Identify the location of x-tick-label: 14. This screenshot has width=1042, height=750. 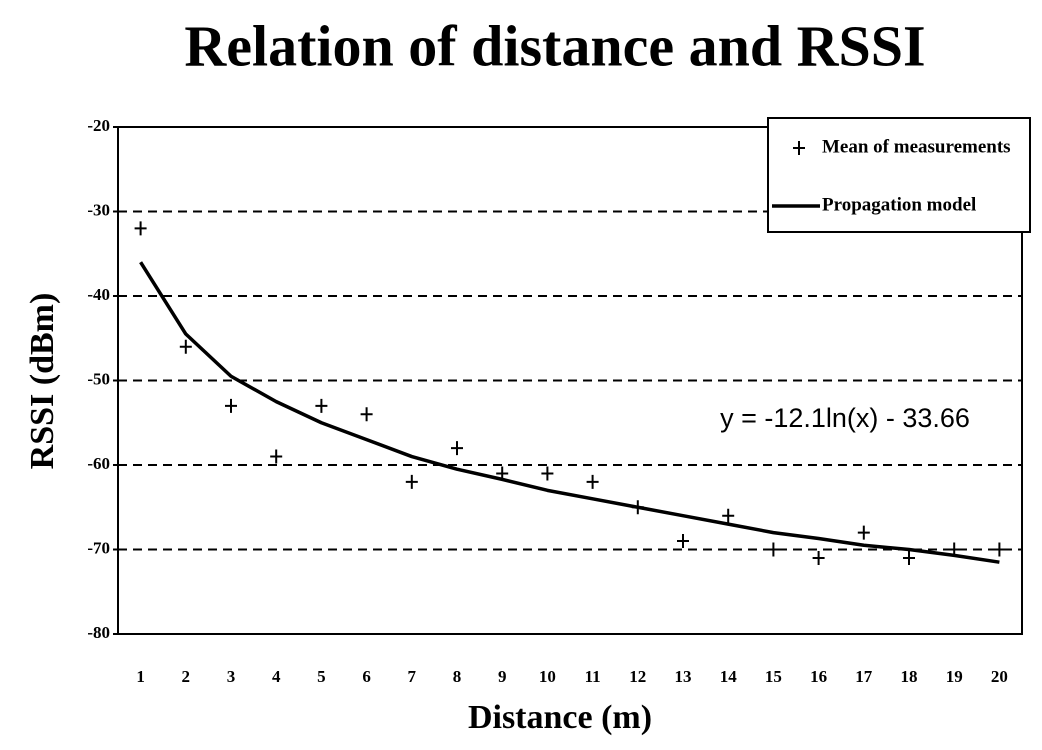
(729, 676).